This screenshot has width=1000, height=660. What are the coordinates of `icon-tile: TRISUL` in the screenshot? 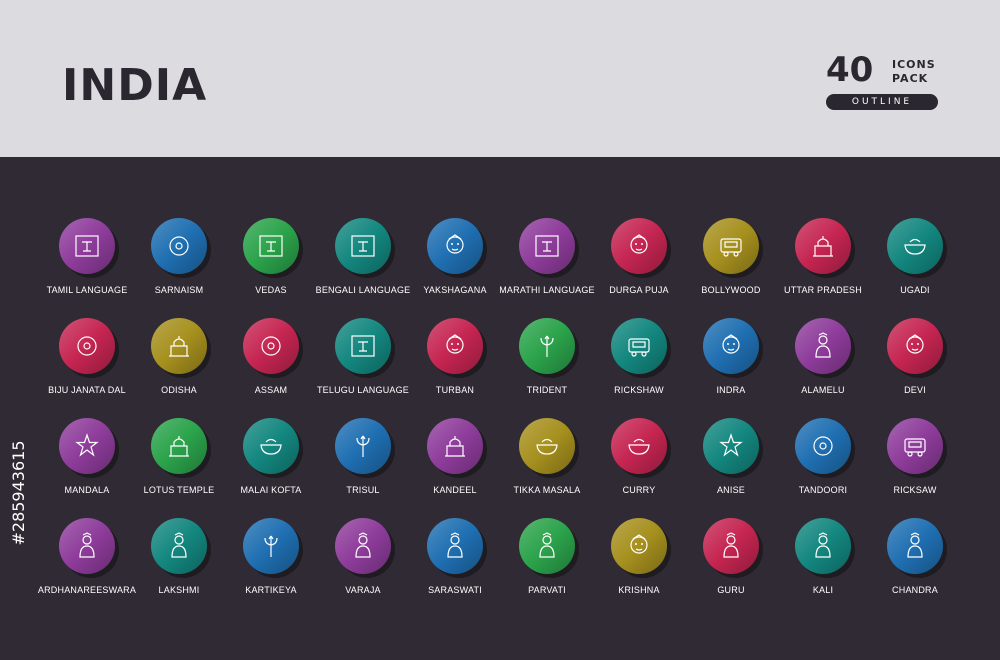 It's located at (363, 463).